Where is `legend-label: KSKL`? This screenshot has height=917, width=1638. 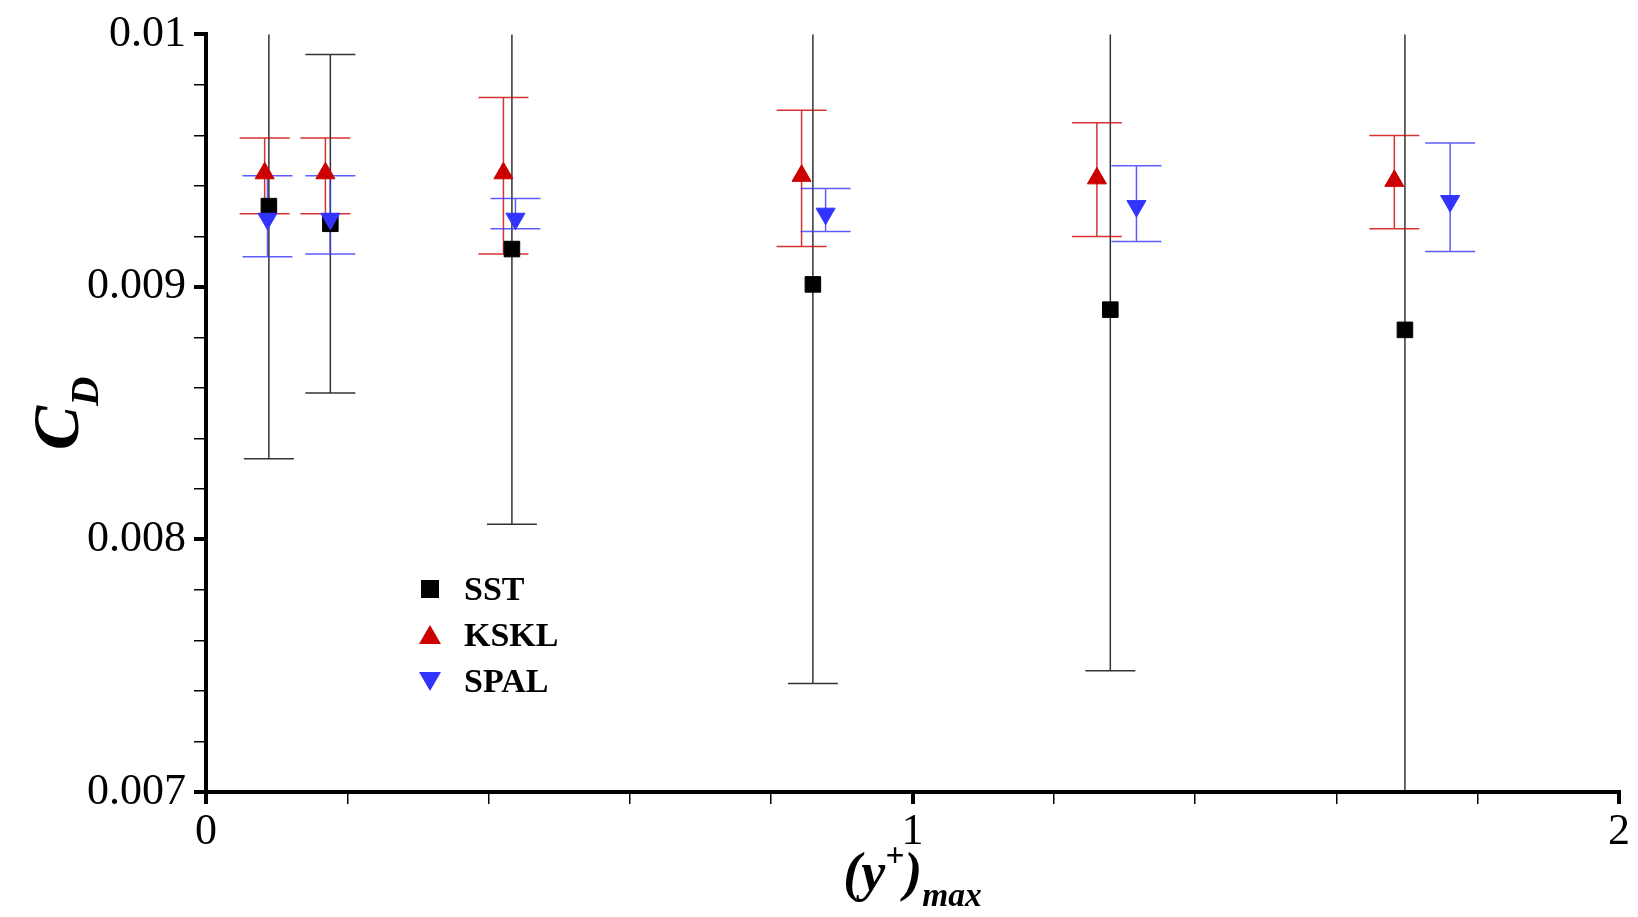 legend-label: KSKL is located at coordinates (511, 635).